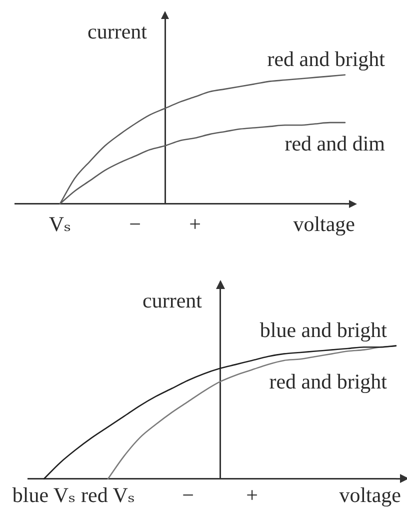  What do you see at coordinates (44, 494) in the screenshot?
I see `x-tick-label: blue Vₛ` at bounding box center [44, 494].